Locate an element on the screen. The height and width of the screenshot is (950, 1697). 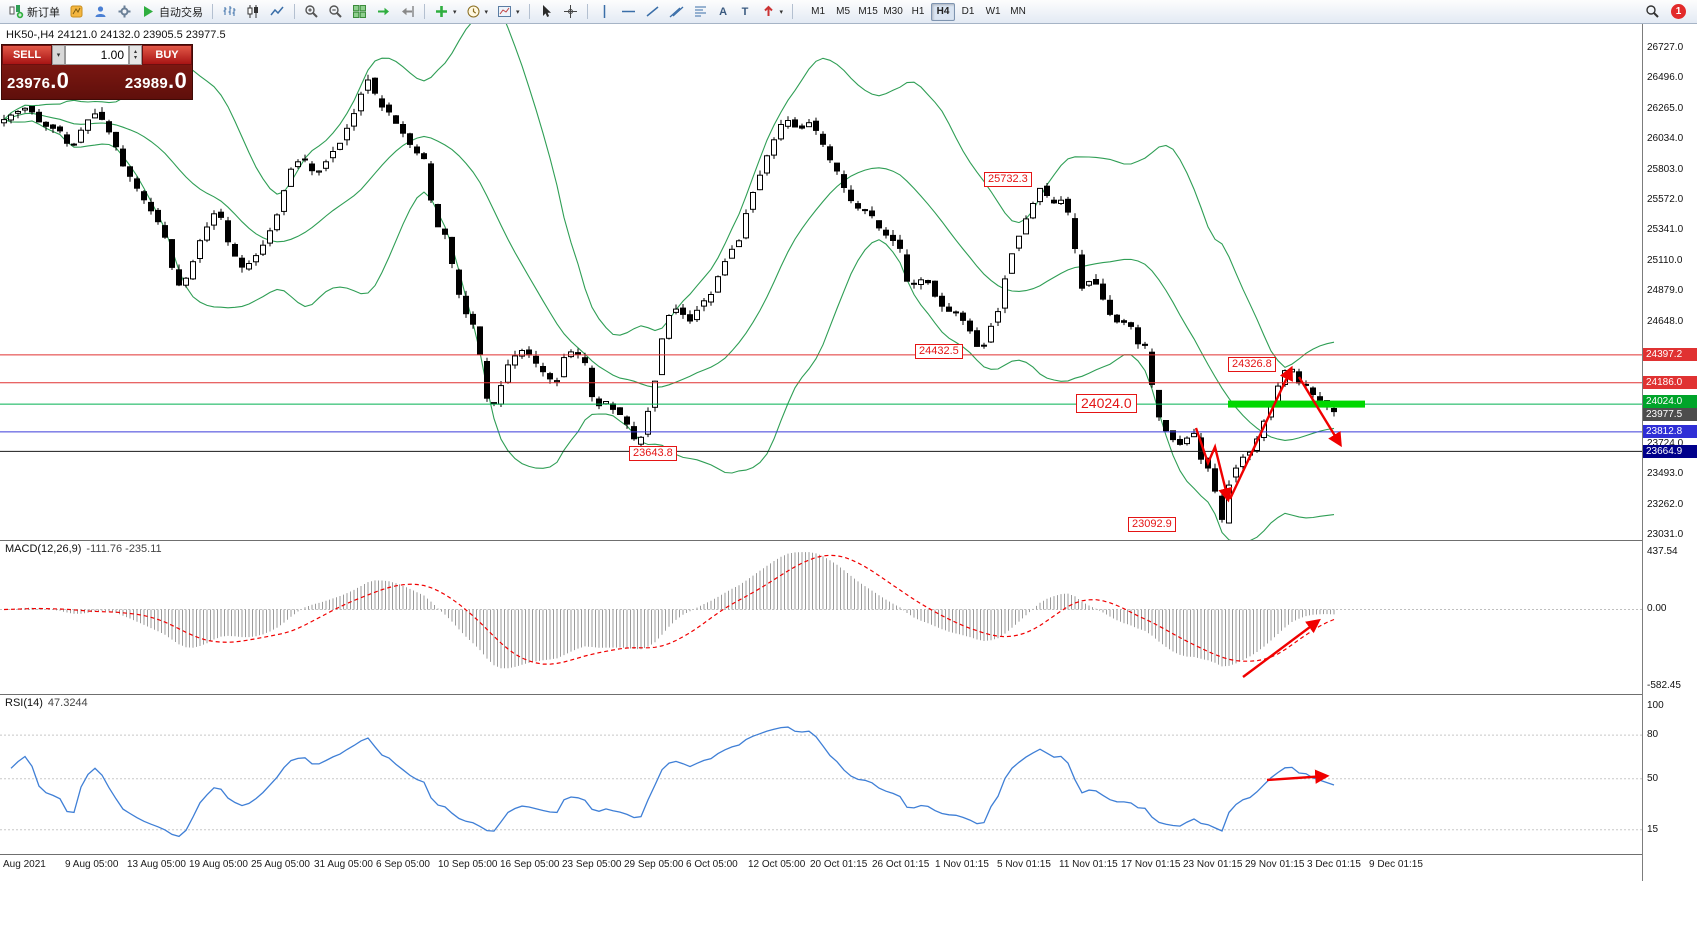
stepper-up-icon: ▴ is located at coordinates (135, 52).